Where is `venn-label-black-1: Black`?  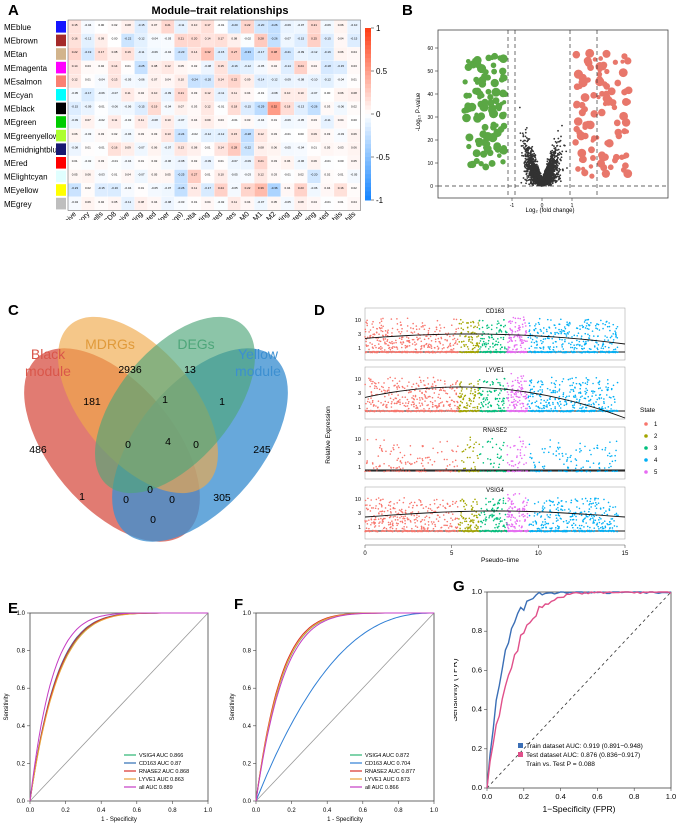 venn-label-black-1: Black is located at coordinates (48, 354).